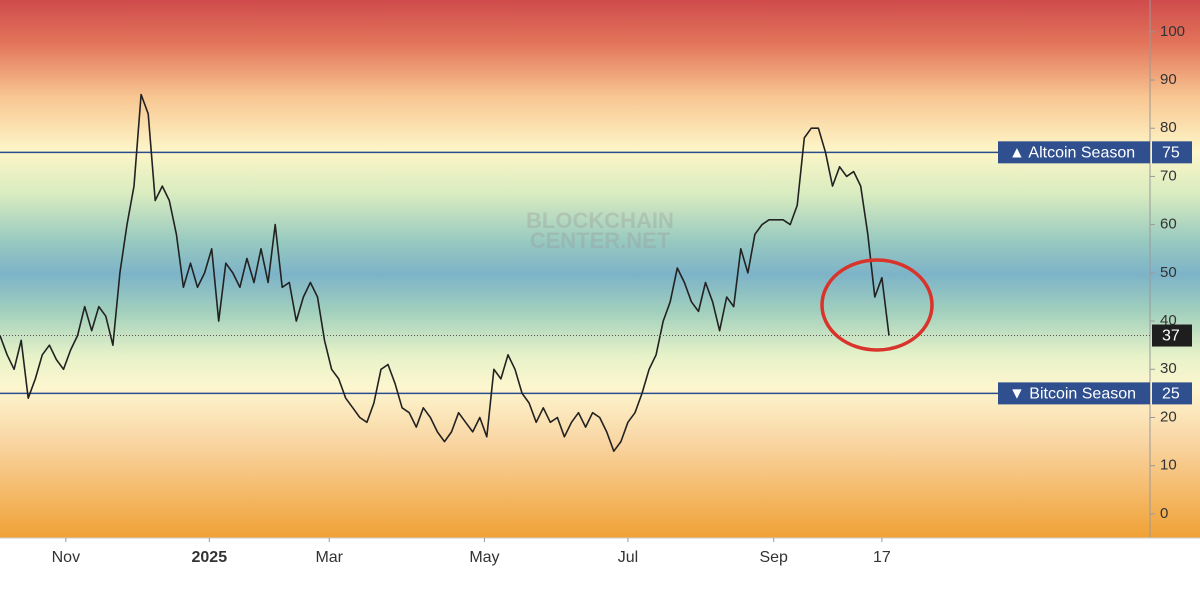  I want to click on reference-label: ▼ Bitcoin Season, so click(1072, 394).